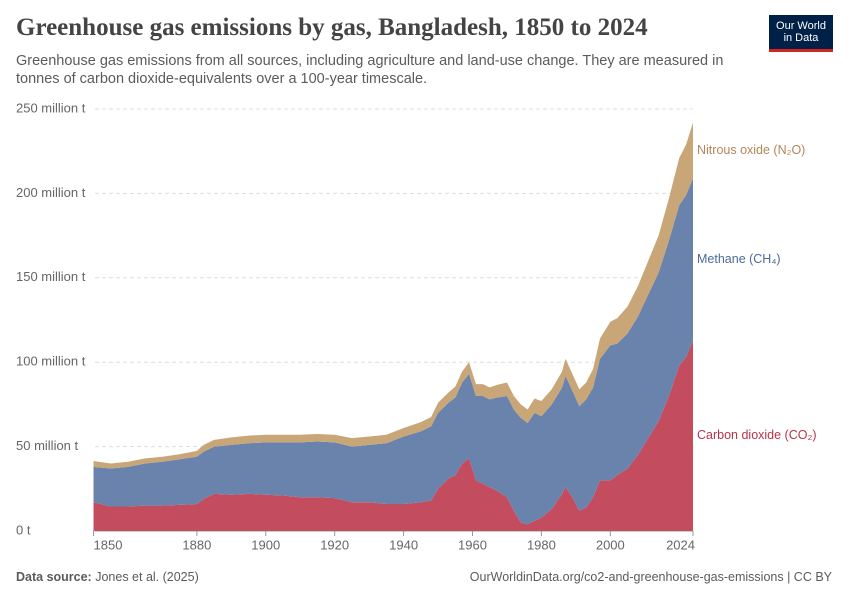 This screenshot has width=850, height=600. What do you see at coordinates (51, 361) in the screenshot?
I see `y-tick-label: 100 million t` at bounding box center [51, 361].